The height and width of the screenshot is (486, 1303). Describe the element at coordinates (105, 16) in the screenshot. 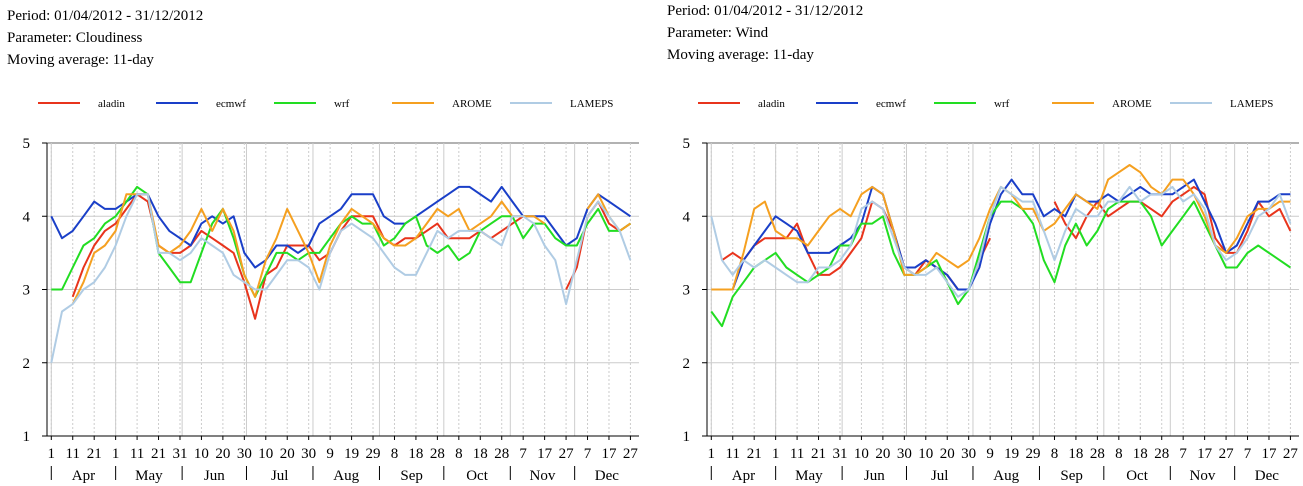

I see `header-line: Period: 01/04/2012 - 31/12/2012` at that location.